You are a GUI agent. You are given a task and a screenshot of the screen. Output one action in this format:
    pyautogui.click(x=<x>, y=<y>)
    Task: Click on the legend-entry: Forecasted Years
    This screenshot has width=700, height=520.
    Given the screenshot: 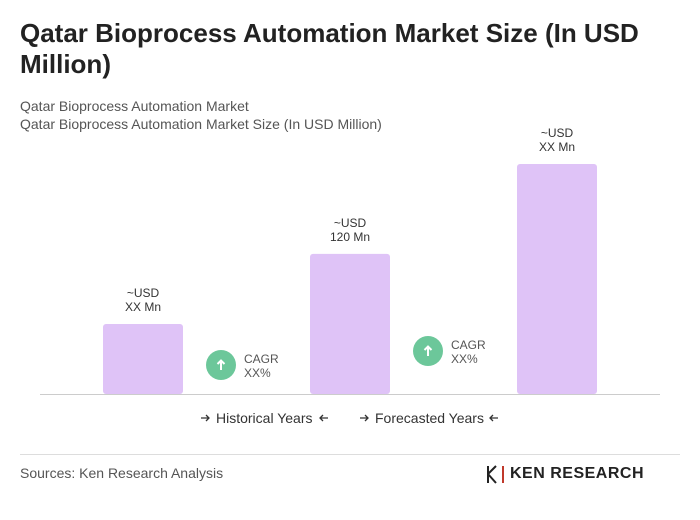 What is the action you would take?
    pyautogui.click(x=429, y=418)
    